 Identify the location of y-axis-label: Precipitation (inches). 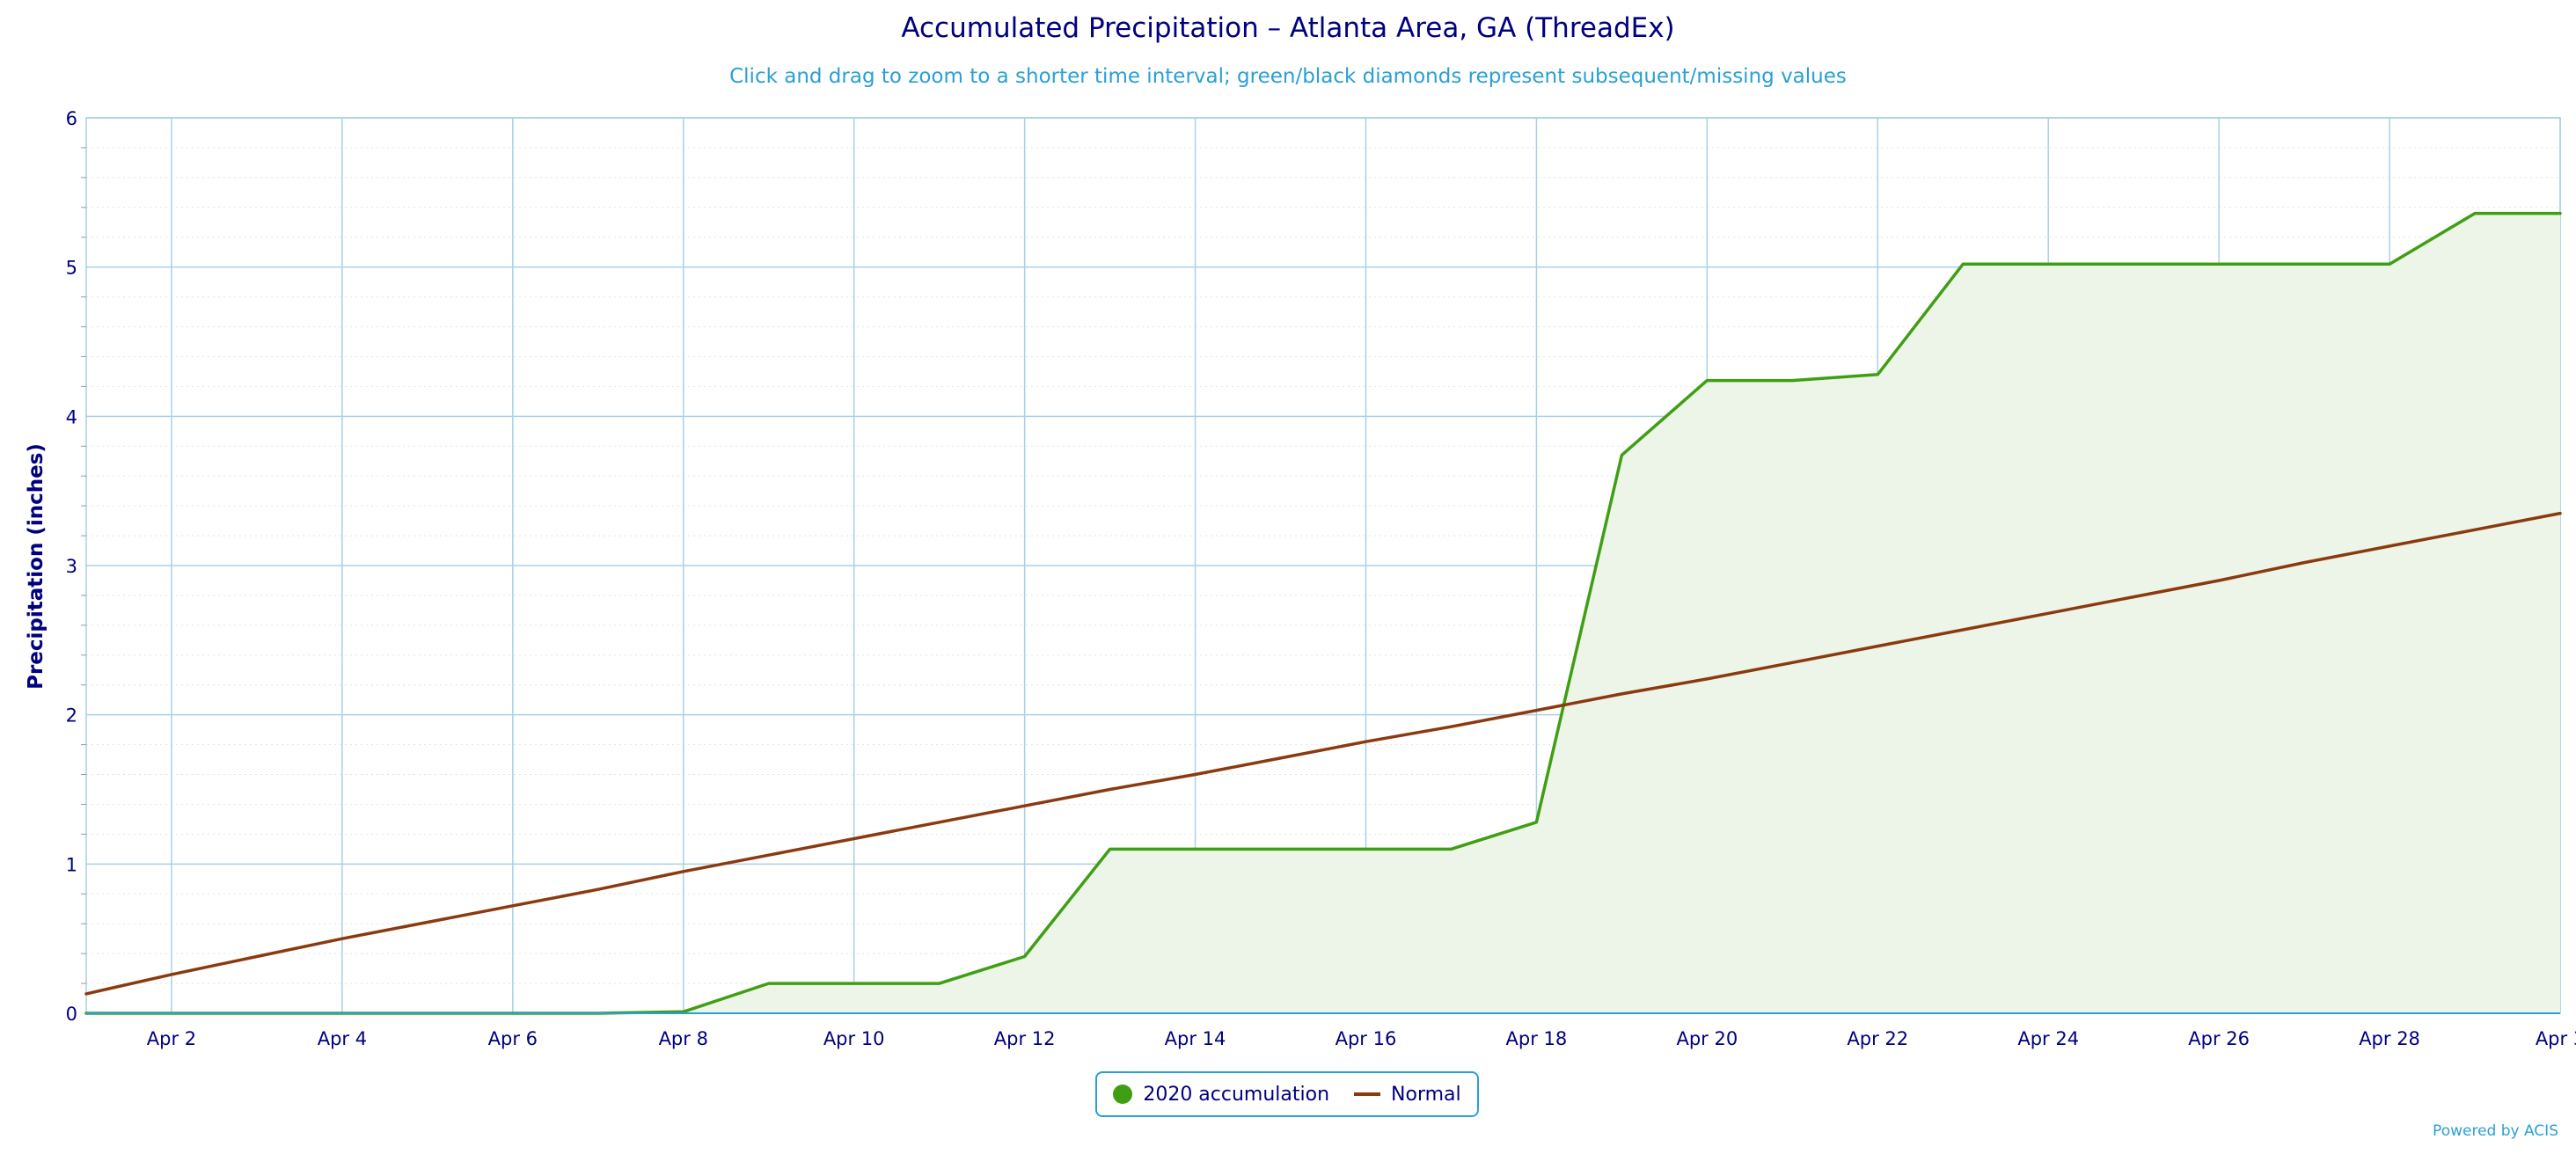
(36, 566).